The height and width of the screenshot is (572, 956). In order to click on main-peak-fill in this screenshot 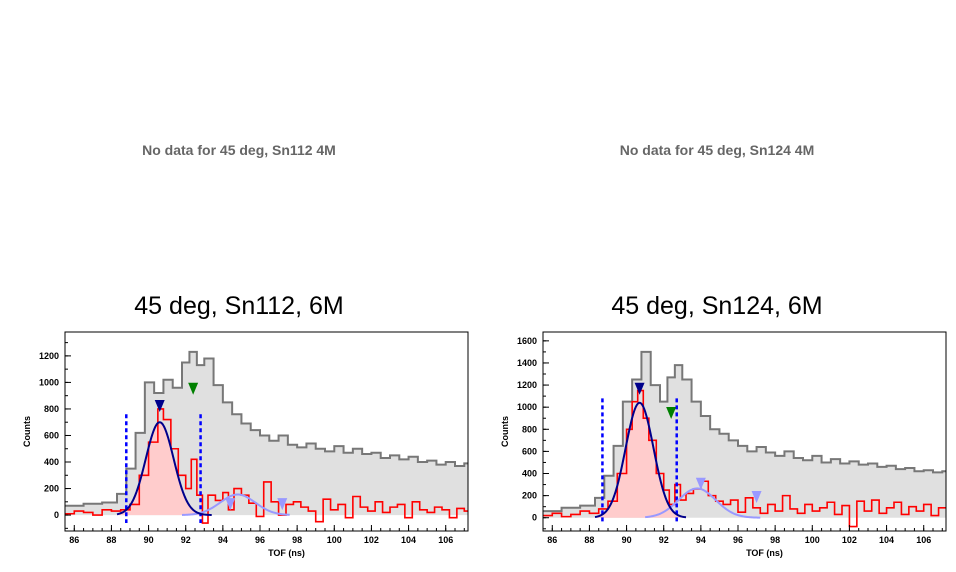, I will do `click(164, 469)`.